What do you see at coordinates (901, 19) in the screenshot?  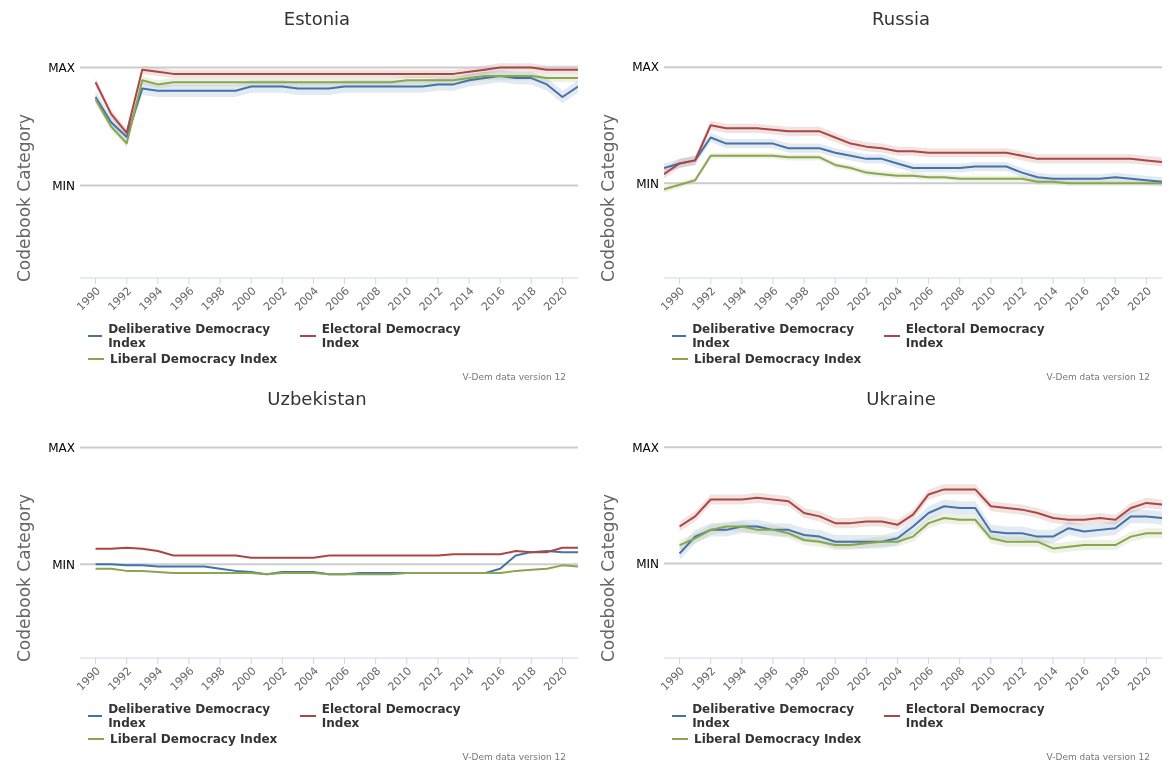 I see `chart-title: Russia` at bounding box center [901, 19].